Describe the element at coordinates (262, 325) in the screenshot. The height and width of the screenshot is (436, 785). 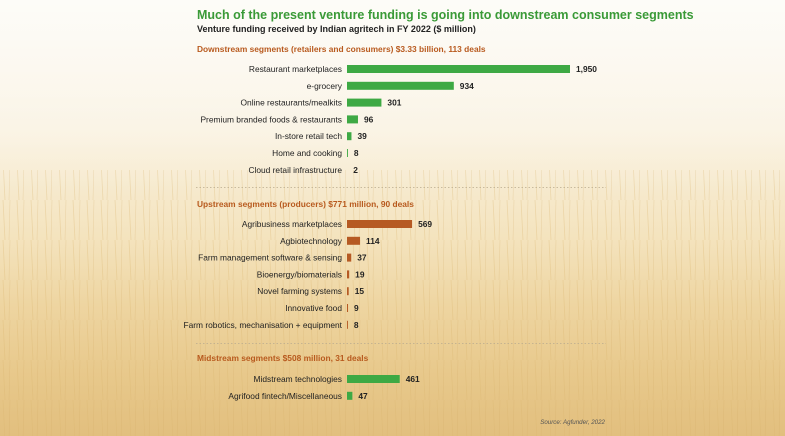
I see `category-label: Farm robotics, mechanisation + equipment` at that location.